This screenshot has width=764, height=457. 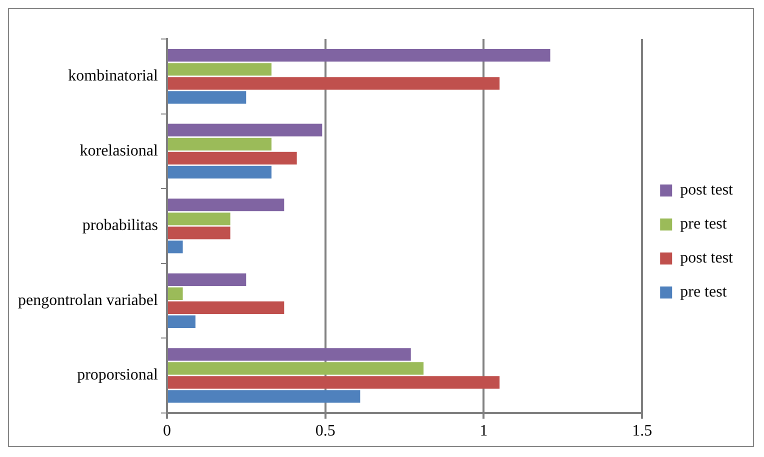 I want to click on x-tick-label: 1.5, so click(x=642, y=431).